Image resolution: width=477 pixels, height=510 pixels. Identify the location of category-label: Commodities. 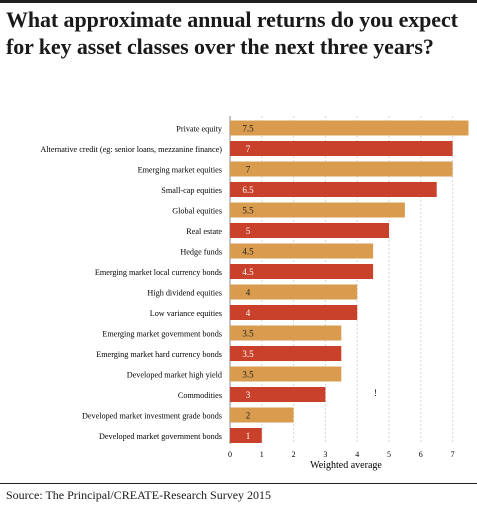
(200, 395).